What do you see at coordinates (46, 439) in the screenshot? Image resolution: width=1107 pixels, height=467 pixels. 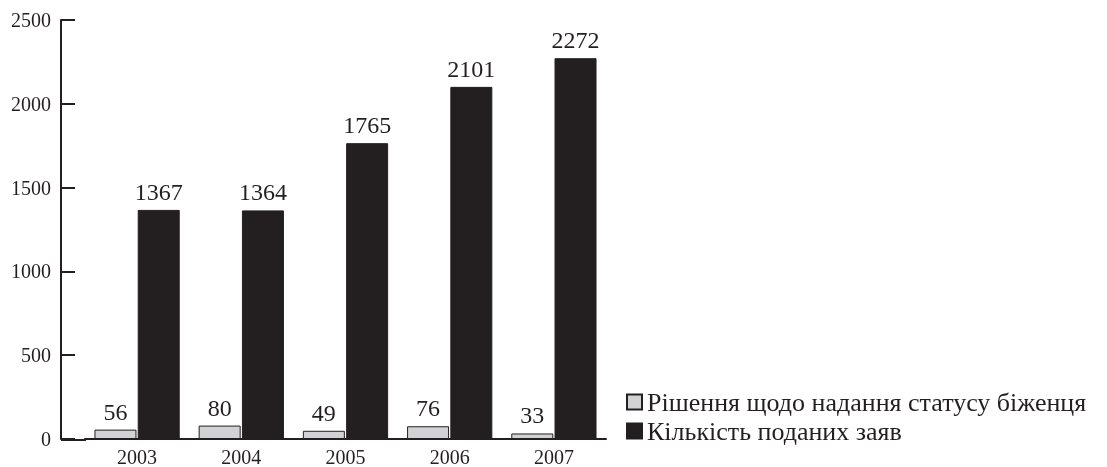 I see `y-tick-label: 0` at bounding box center [46, 439].